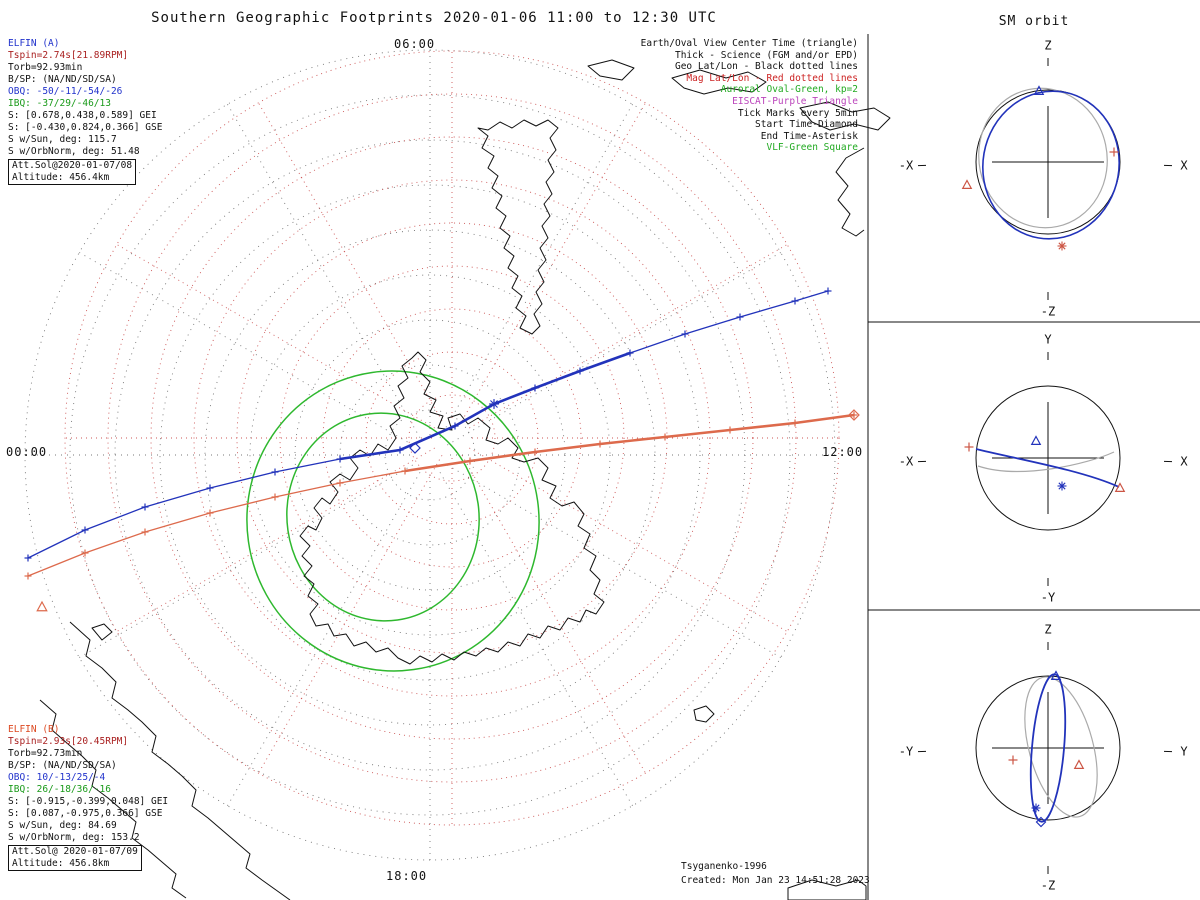 Image resolution: width=1200 pixels, height=900 pixels. Describe the element at coordinates (724, 866) in the screenshot. I see `model-label: Tsyganenko-1996` at that location.